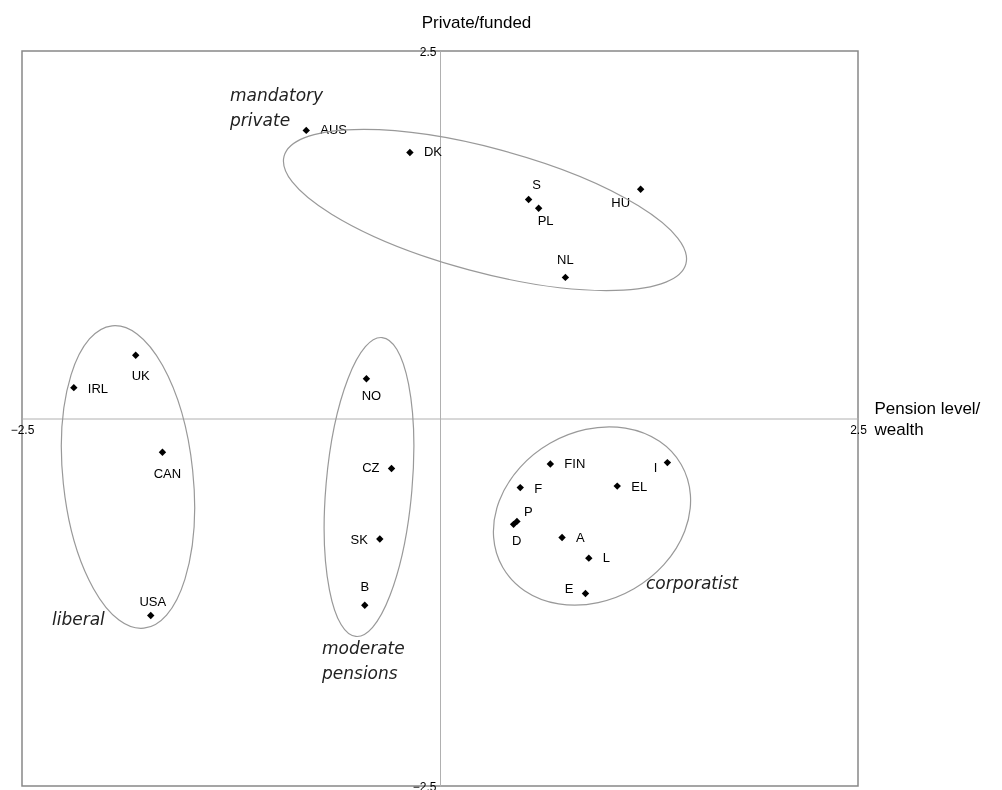 This screenshot has width=1002, height=790. What do you see at coordinates (528, 512) in the screenshot?
I see `series-label: P` at bounding box center [528, 512].